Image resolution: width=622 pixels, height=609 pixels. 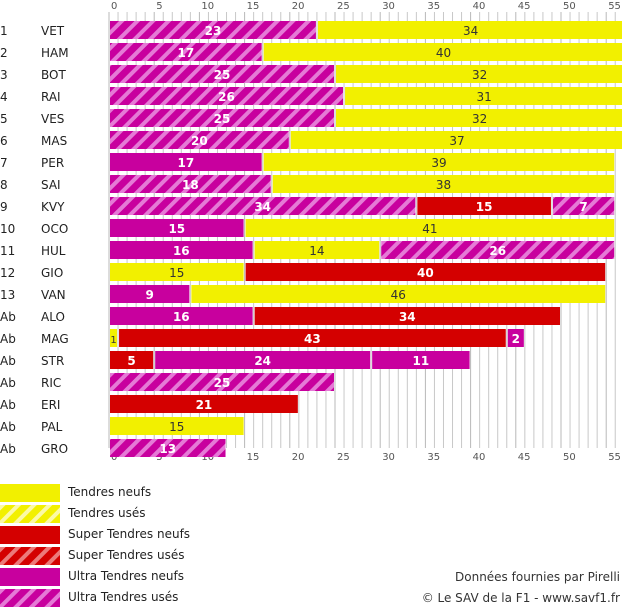 I want to click on stint-laps-label: 1, so click(x=113, y=340).